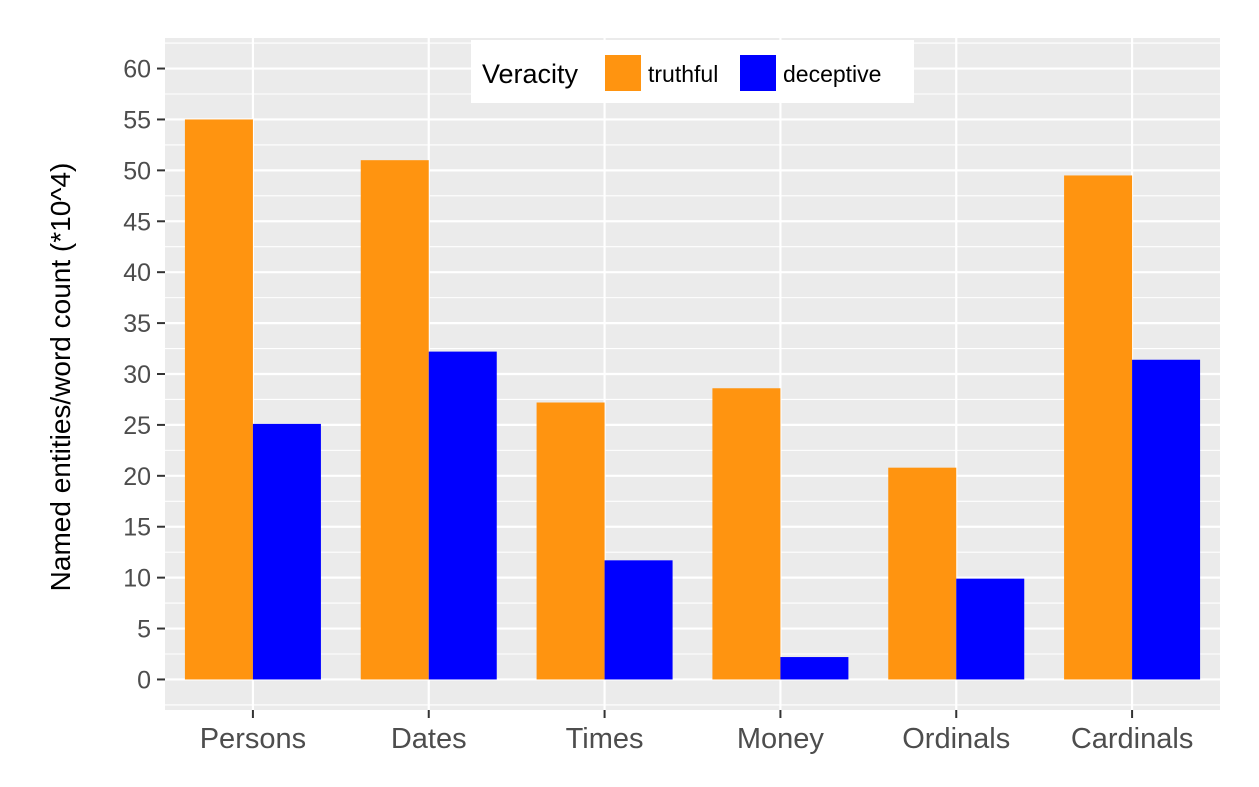 This screenshot has height=787, width=1259. I want to click on x-tick-label-money: Money, so click(781, 739).